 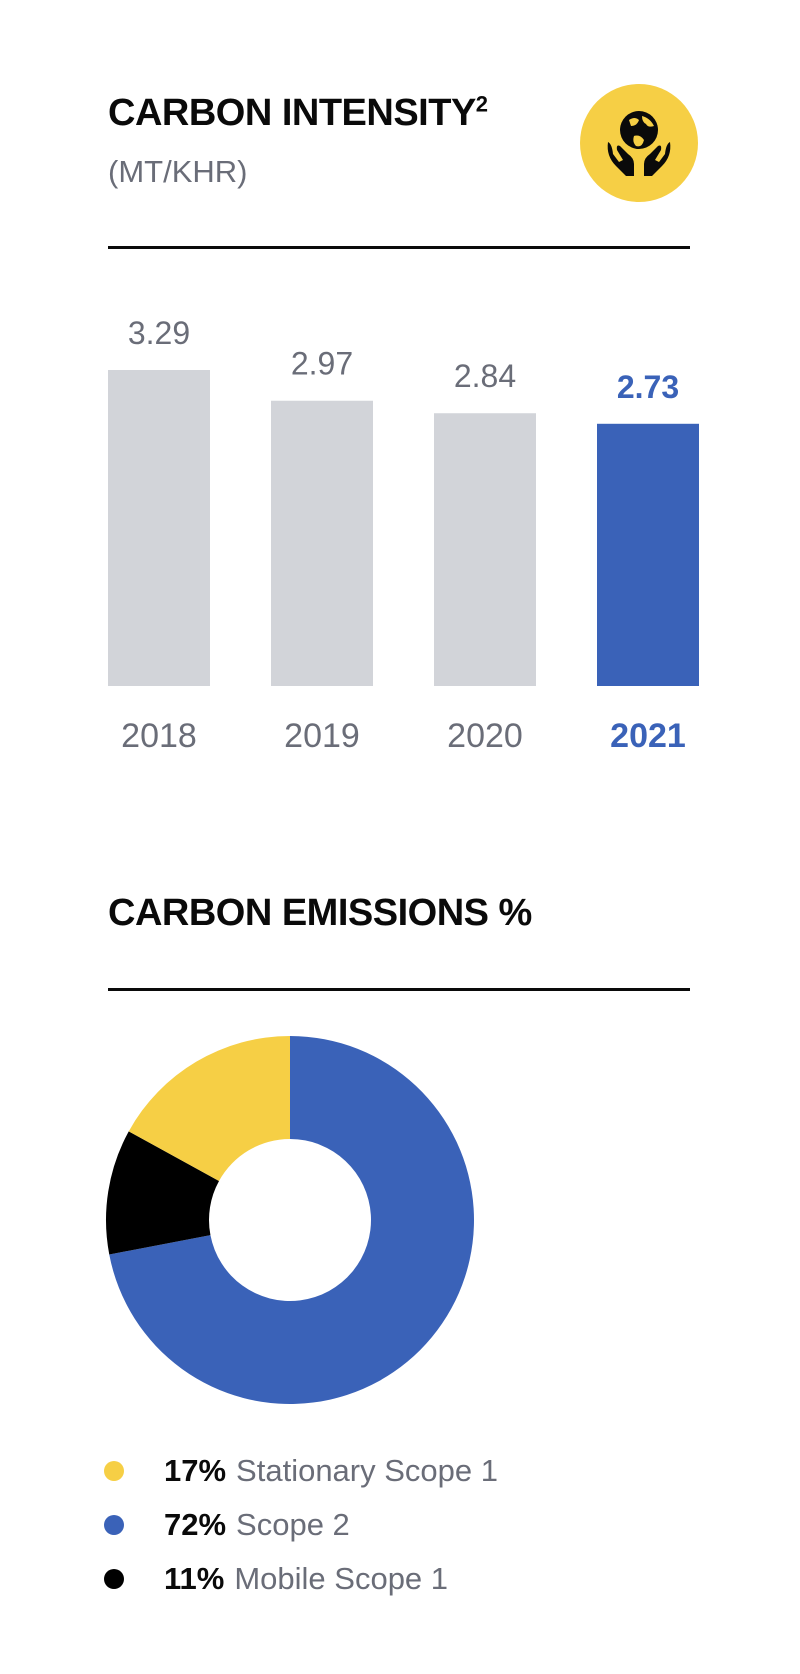 What do you see at coordinates (485, 376) in the screenshot?
I see `bar-value-label: 2.84` at bounding box center [485, 376].